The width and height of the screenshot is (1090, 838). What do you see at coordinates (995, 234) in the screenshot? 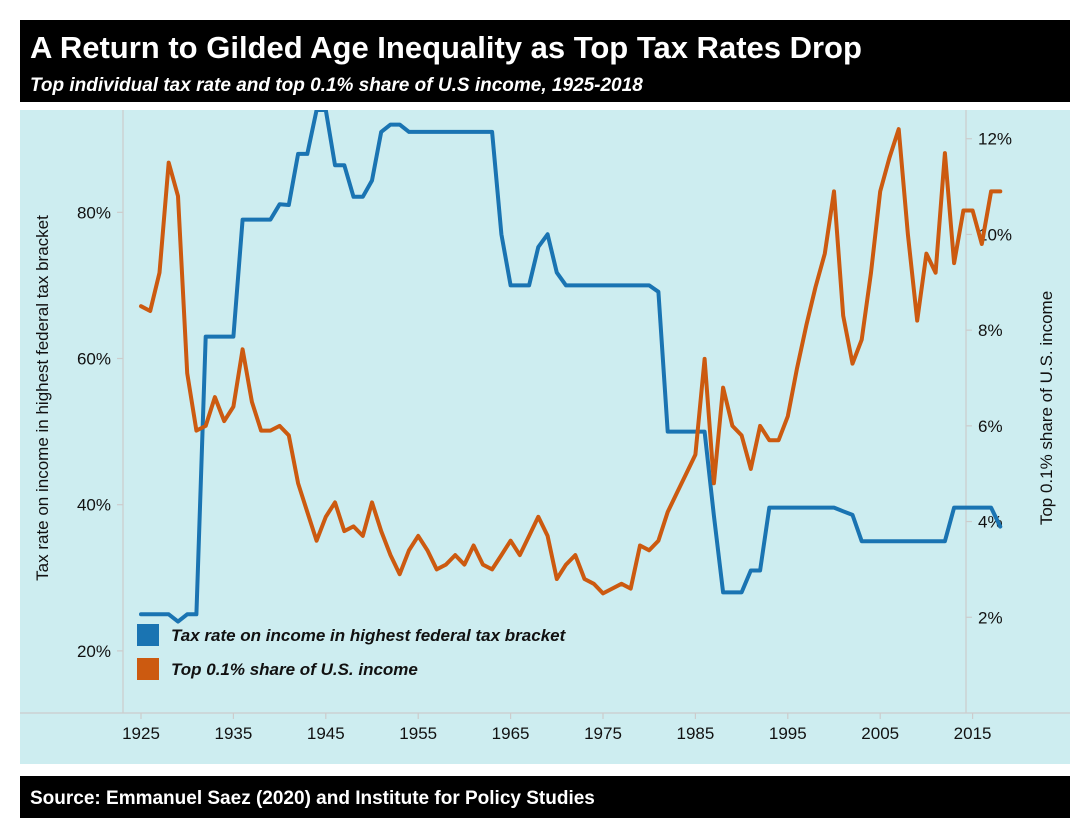
I see `right-tick-label: 10%` at bounding box center [995, 234].